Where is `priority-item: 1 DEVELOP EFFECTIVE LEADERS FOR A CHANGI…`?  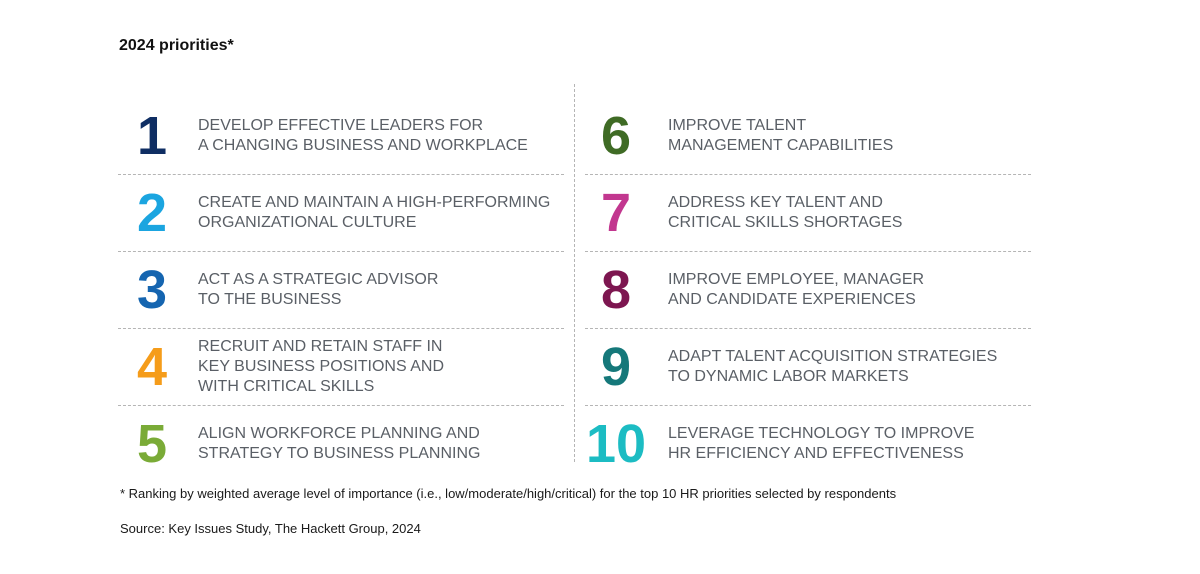
priority-item: 1 DEVELOP EFFECTIVE LEADERS FOR A CHANGI… is located at coordinates (341, 136).